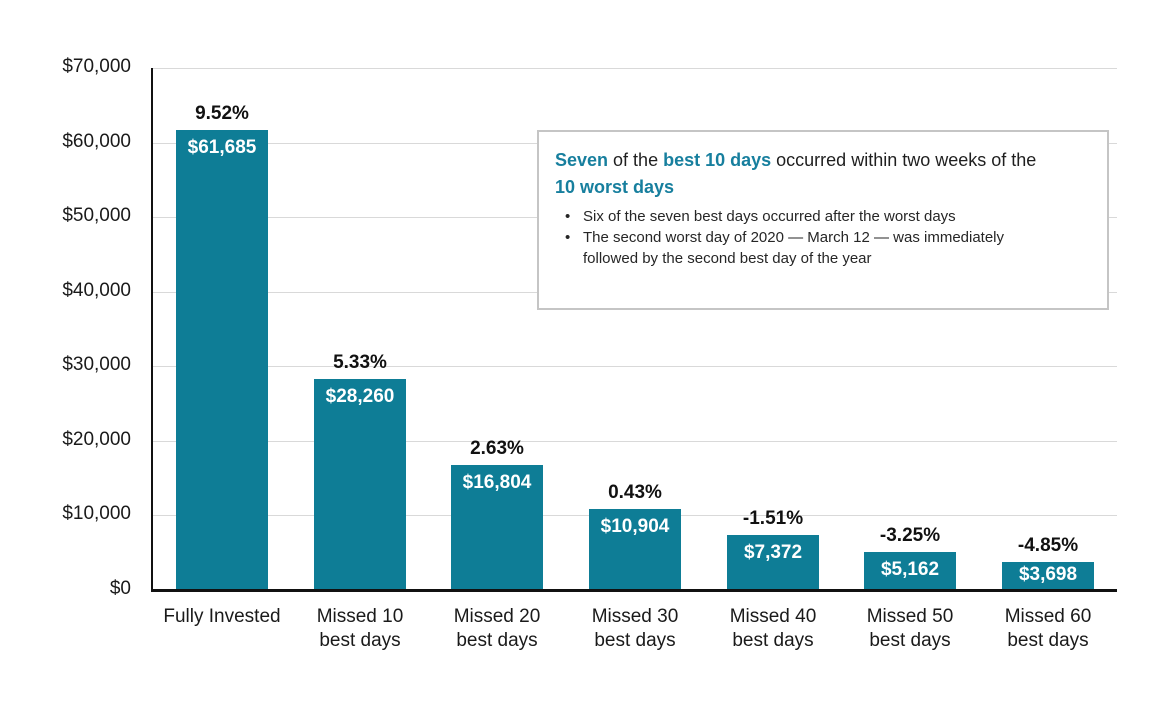  I want to click on y-axis-tick-label: $10,000, so click(96, 513).